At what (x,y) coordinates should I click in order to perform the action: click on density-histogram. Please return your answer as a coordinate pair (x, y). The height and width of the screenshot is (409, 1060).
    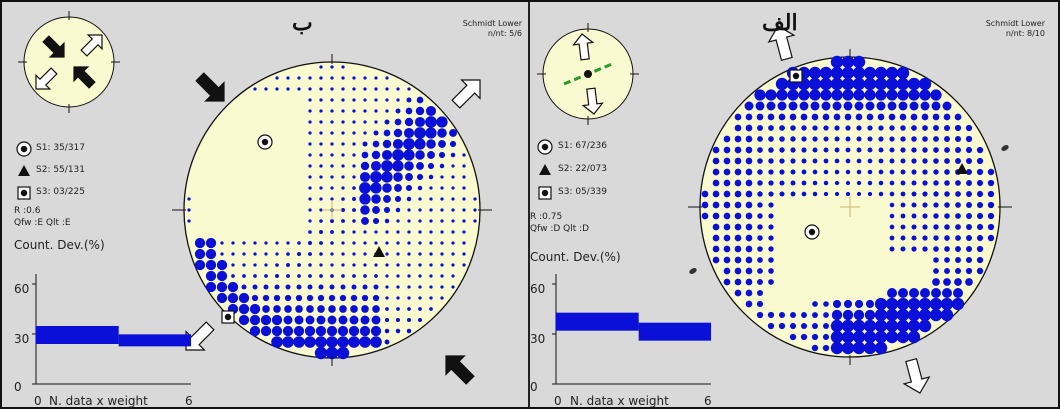
    Looking at the image, I should click on (111, 329).